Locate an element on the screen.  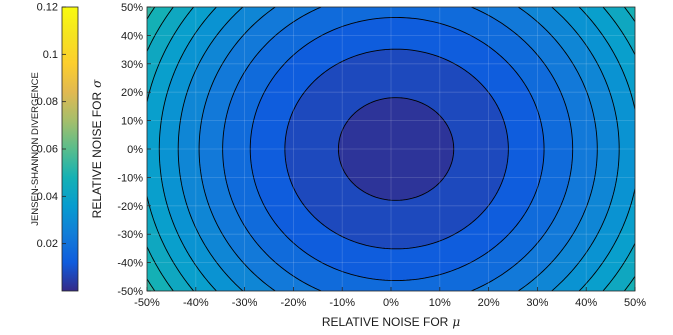
y-tick-label-0: -50% is located at coordinates (130, 292).